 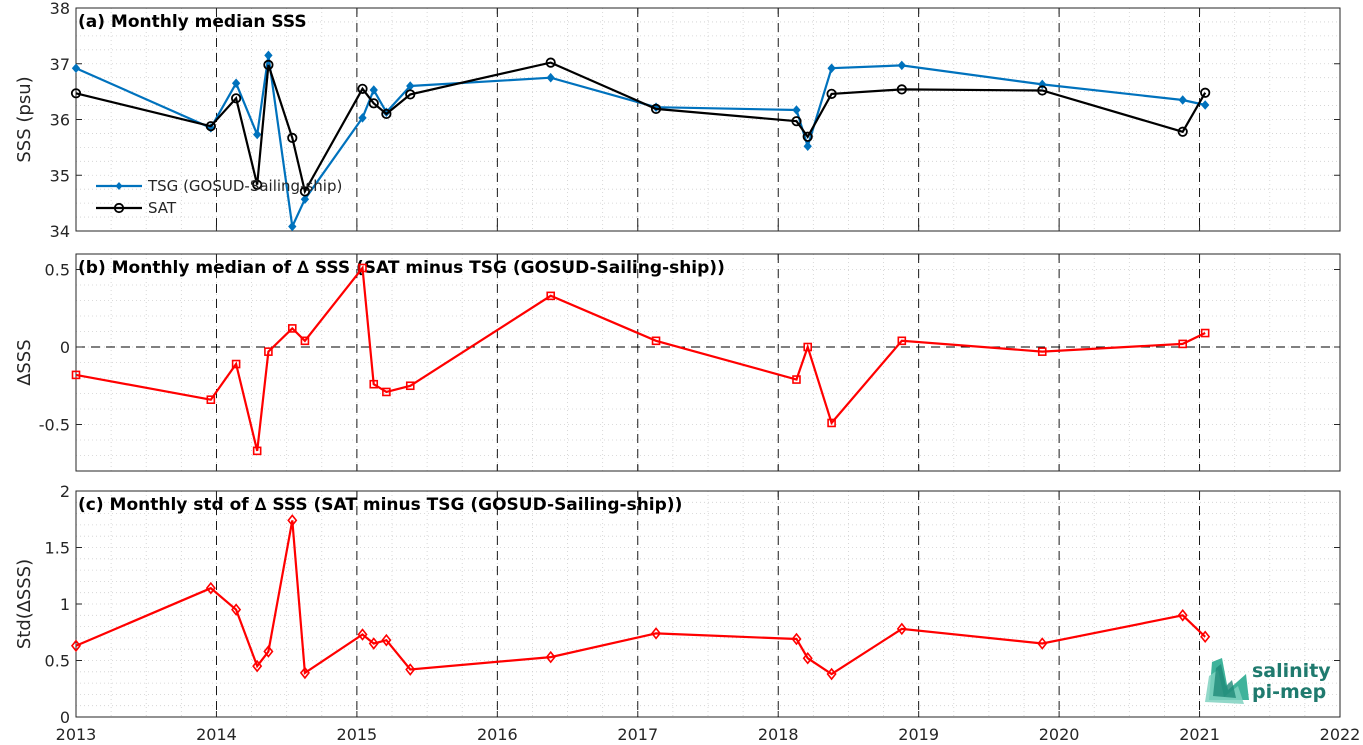 I want to click on y-tick-label: 35, so click(x=60, y=175).